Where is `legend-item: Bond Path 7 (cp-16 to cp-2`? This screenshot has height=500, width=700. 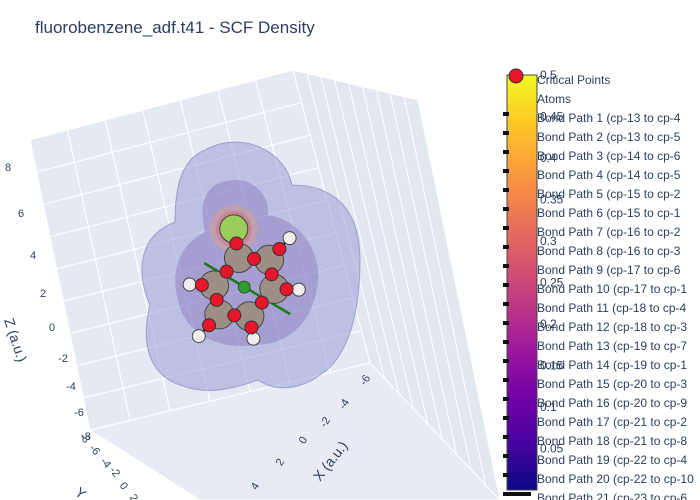 legend-item: Bond Path 7 (cp-16 to cp-2 is located at coordinates (592, 232).